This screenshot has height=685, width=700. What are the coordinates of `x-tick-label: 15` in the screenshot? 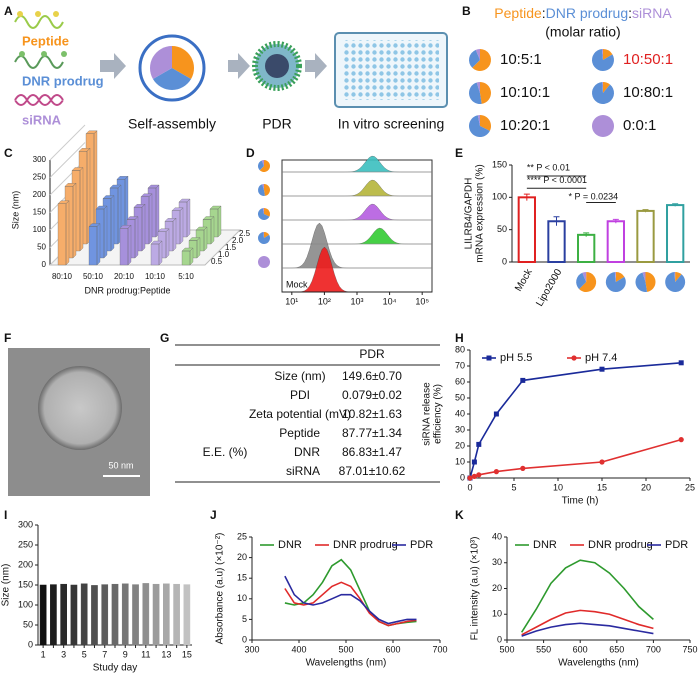 It's located at (602, 487).